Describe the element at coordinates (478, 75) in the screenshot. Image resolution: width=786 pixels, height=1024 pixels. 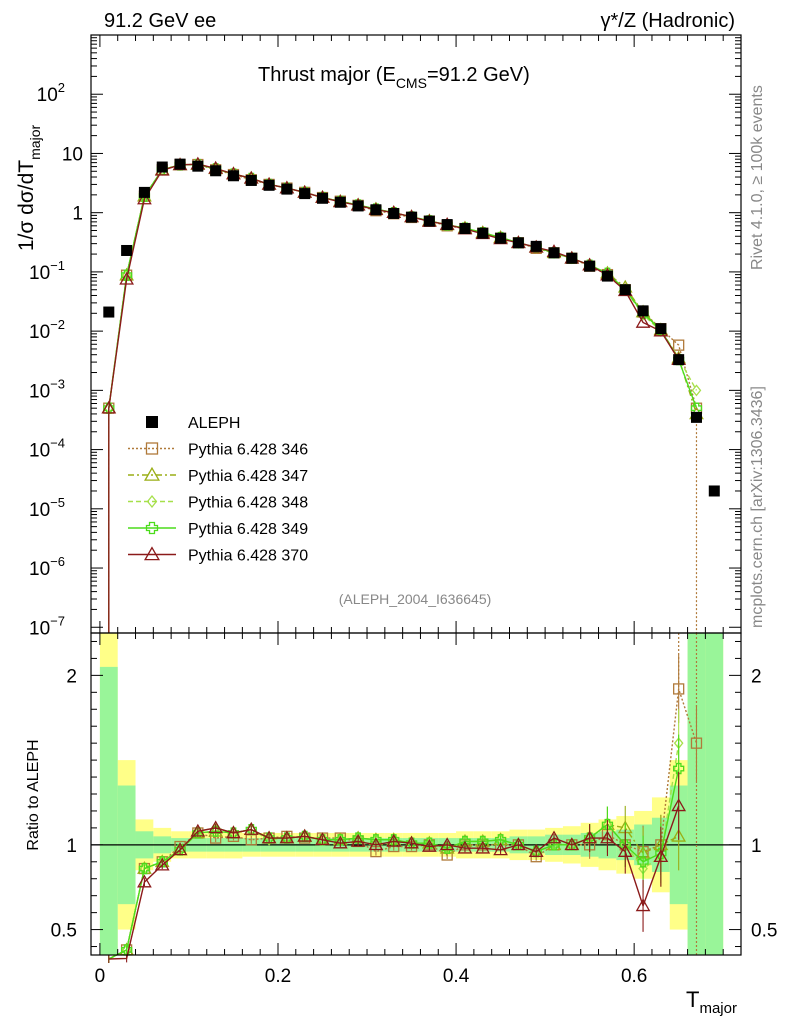
I see `title-tail: =91.2 GeV)` at that location.